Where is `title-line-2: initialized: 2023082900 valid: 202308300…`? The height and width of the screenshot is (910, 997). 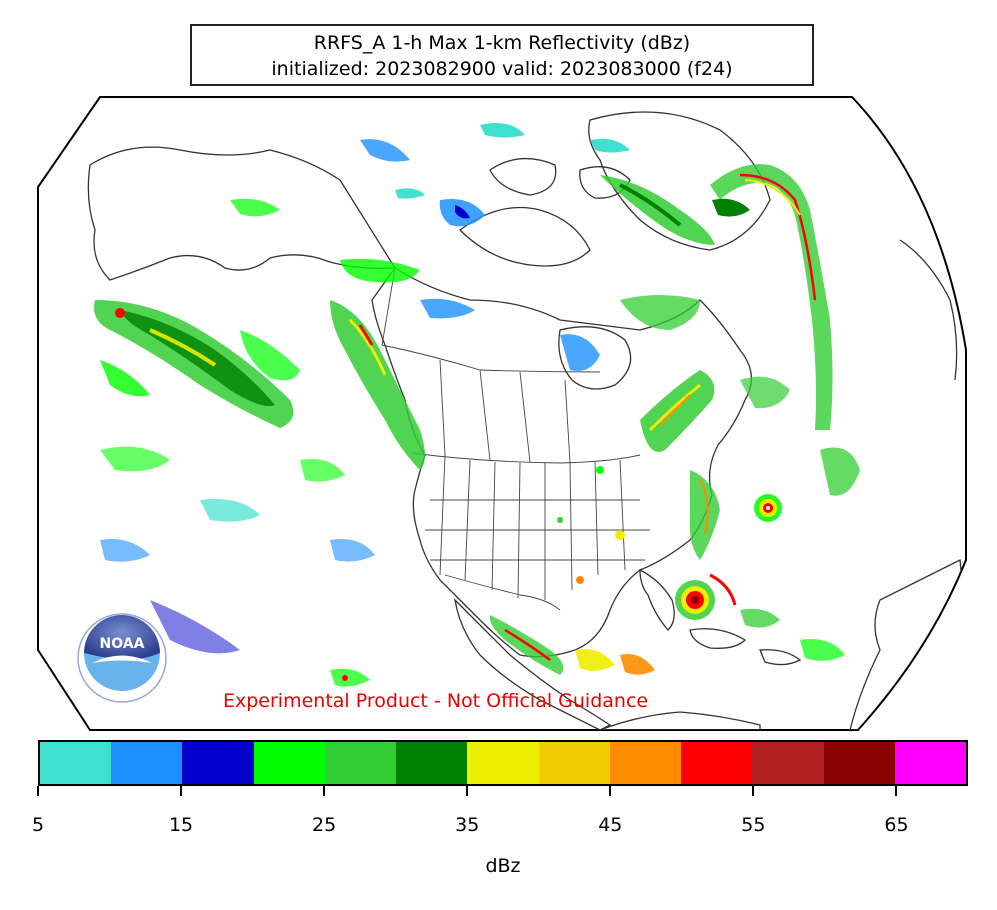
title-line-2: initialized: 2023082900 valid: 202308300… is located at coordinates (502, 69).